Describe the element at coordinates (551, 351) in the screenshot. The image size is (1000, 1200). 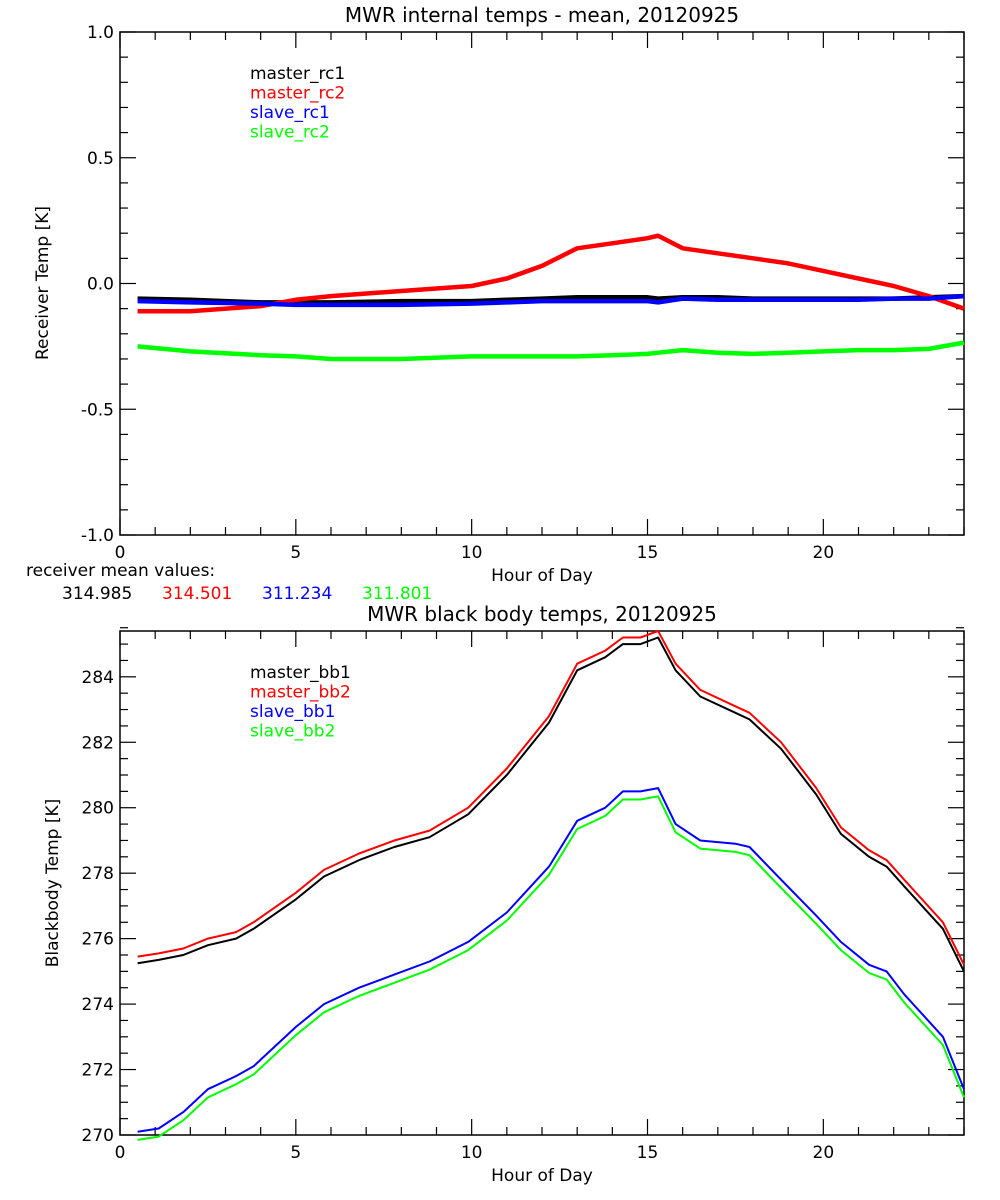
I see `series-line-slave-rc2` at that location.